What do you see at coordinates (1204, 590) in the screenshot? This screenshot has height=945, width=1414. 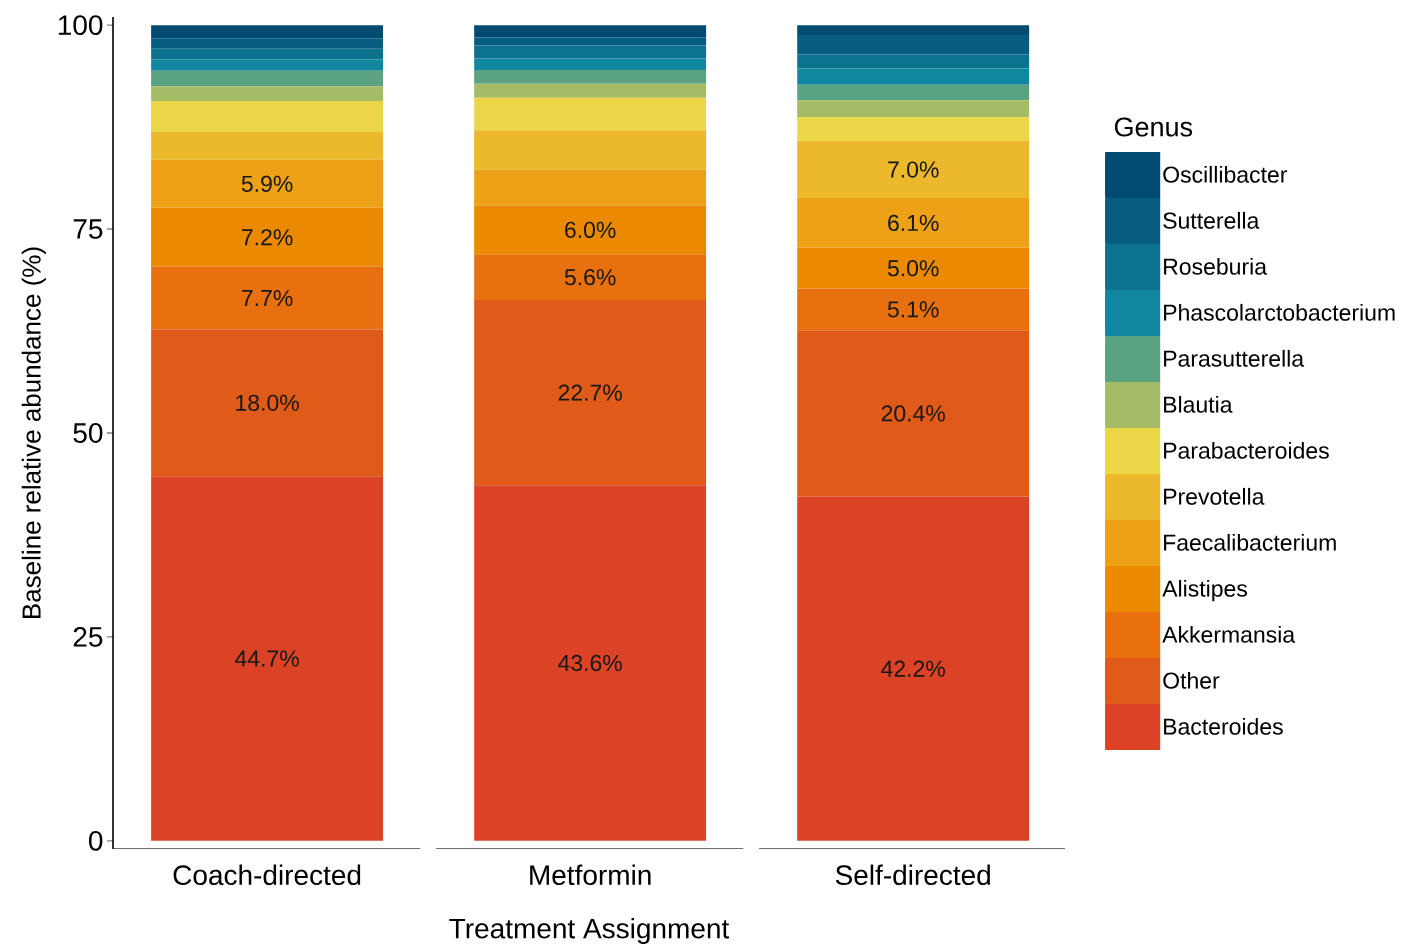 I see `legend-label: Alistipes` at bounding box center [1204, 590].